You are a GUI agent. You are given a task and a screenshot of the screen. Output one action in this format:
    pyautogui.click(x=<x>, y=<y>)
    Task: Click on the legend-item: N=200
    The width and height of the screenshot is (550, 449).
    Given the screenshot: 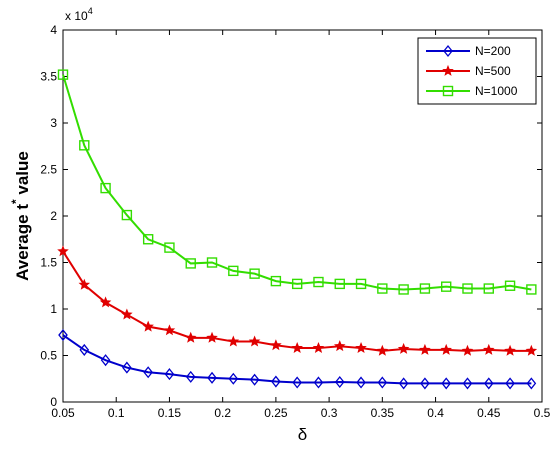 What is the action you would take?
    pyautogui.click(x=468, y=51)
    